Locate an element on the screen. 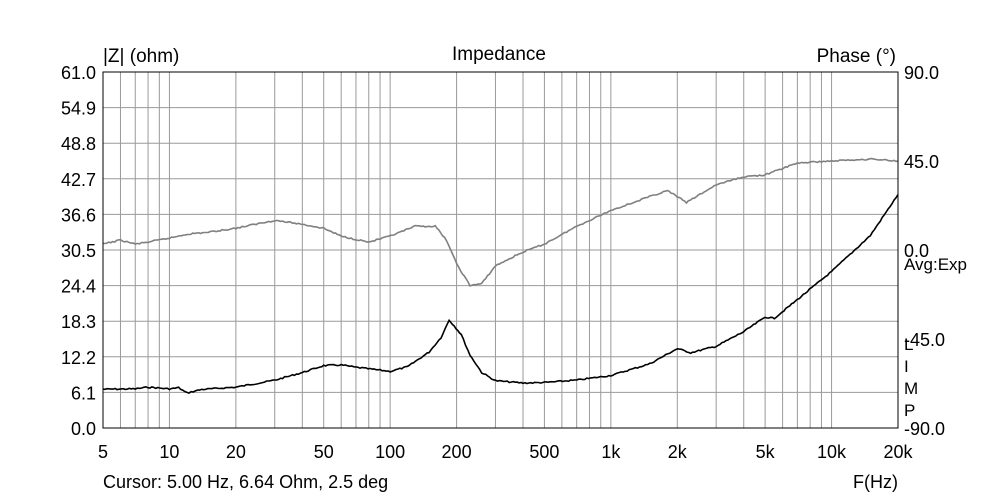 This screenshot has width=1000, height=500. x-axis-label: F(Hz) is located at coordinates (875, 482).